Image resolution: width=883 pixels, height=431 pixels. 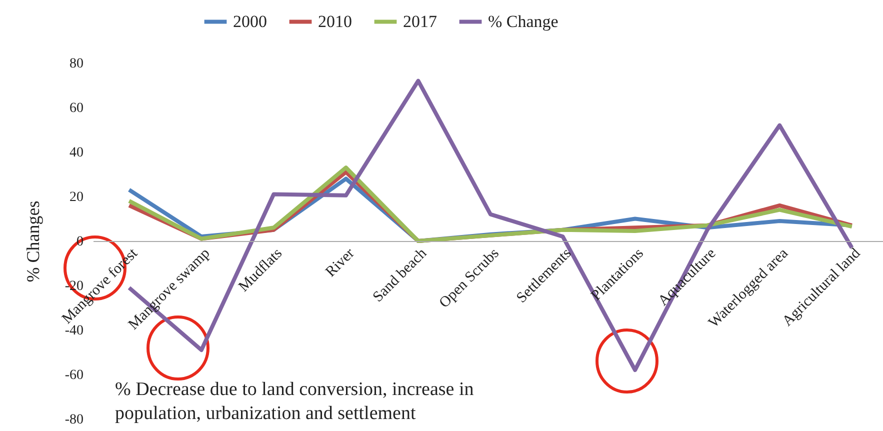 I want to click on y-tick-label: 80, so click(x=77, y=64).